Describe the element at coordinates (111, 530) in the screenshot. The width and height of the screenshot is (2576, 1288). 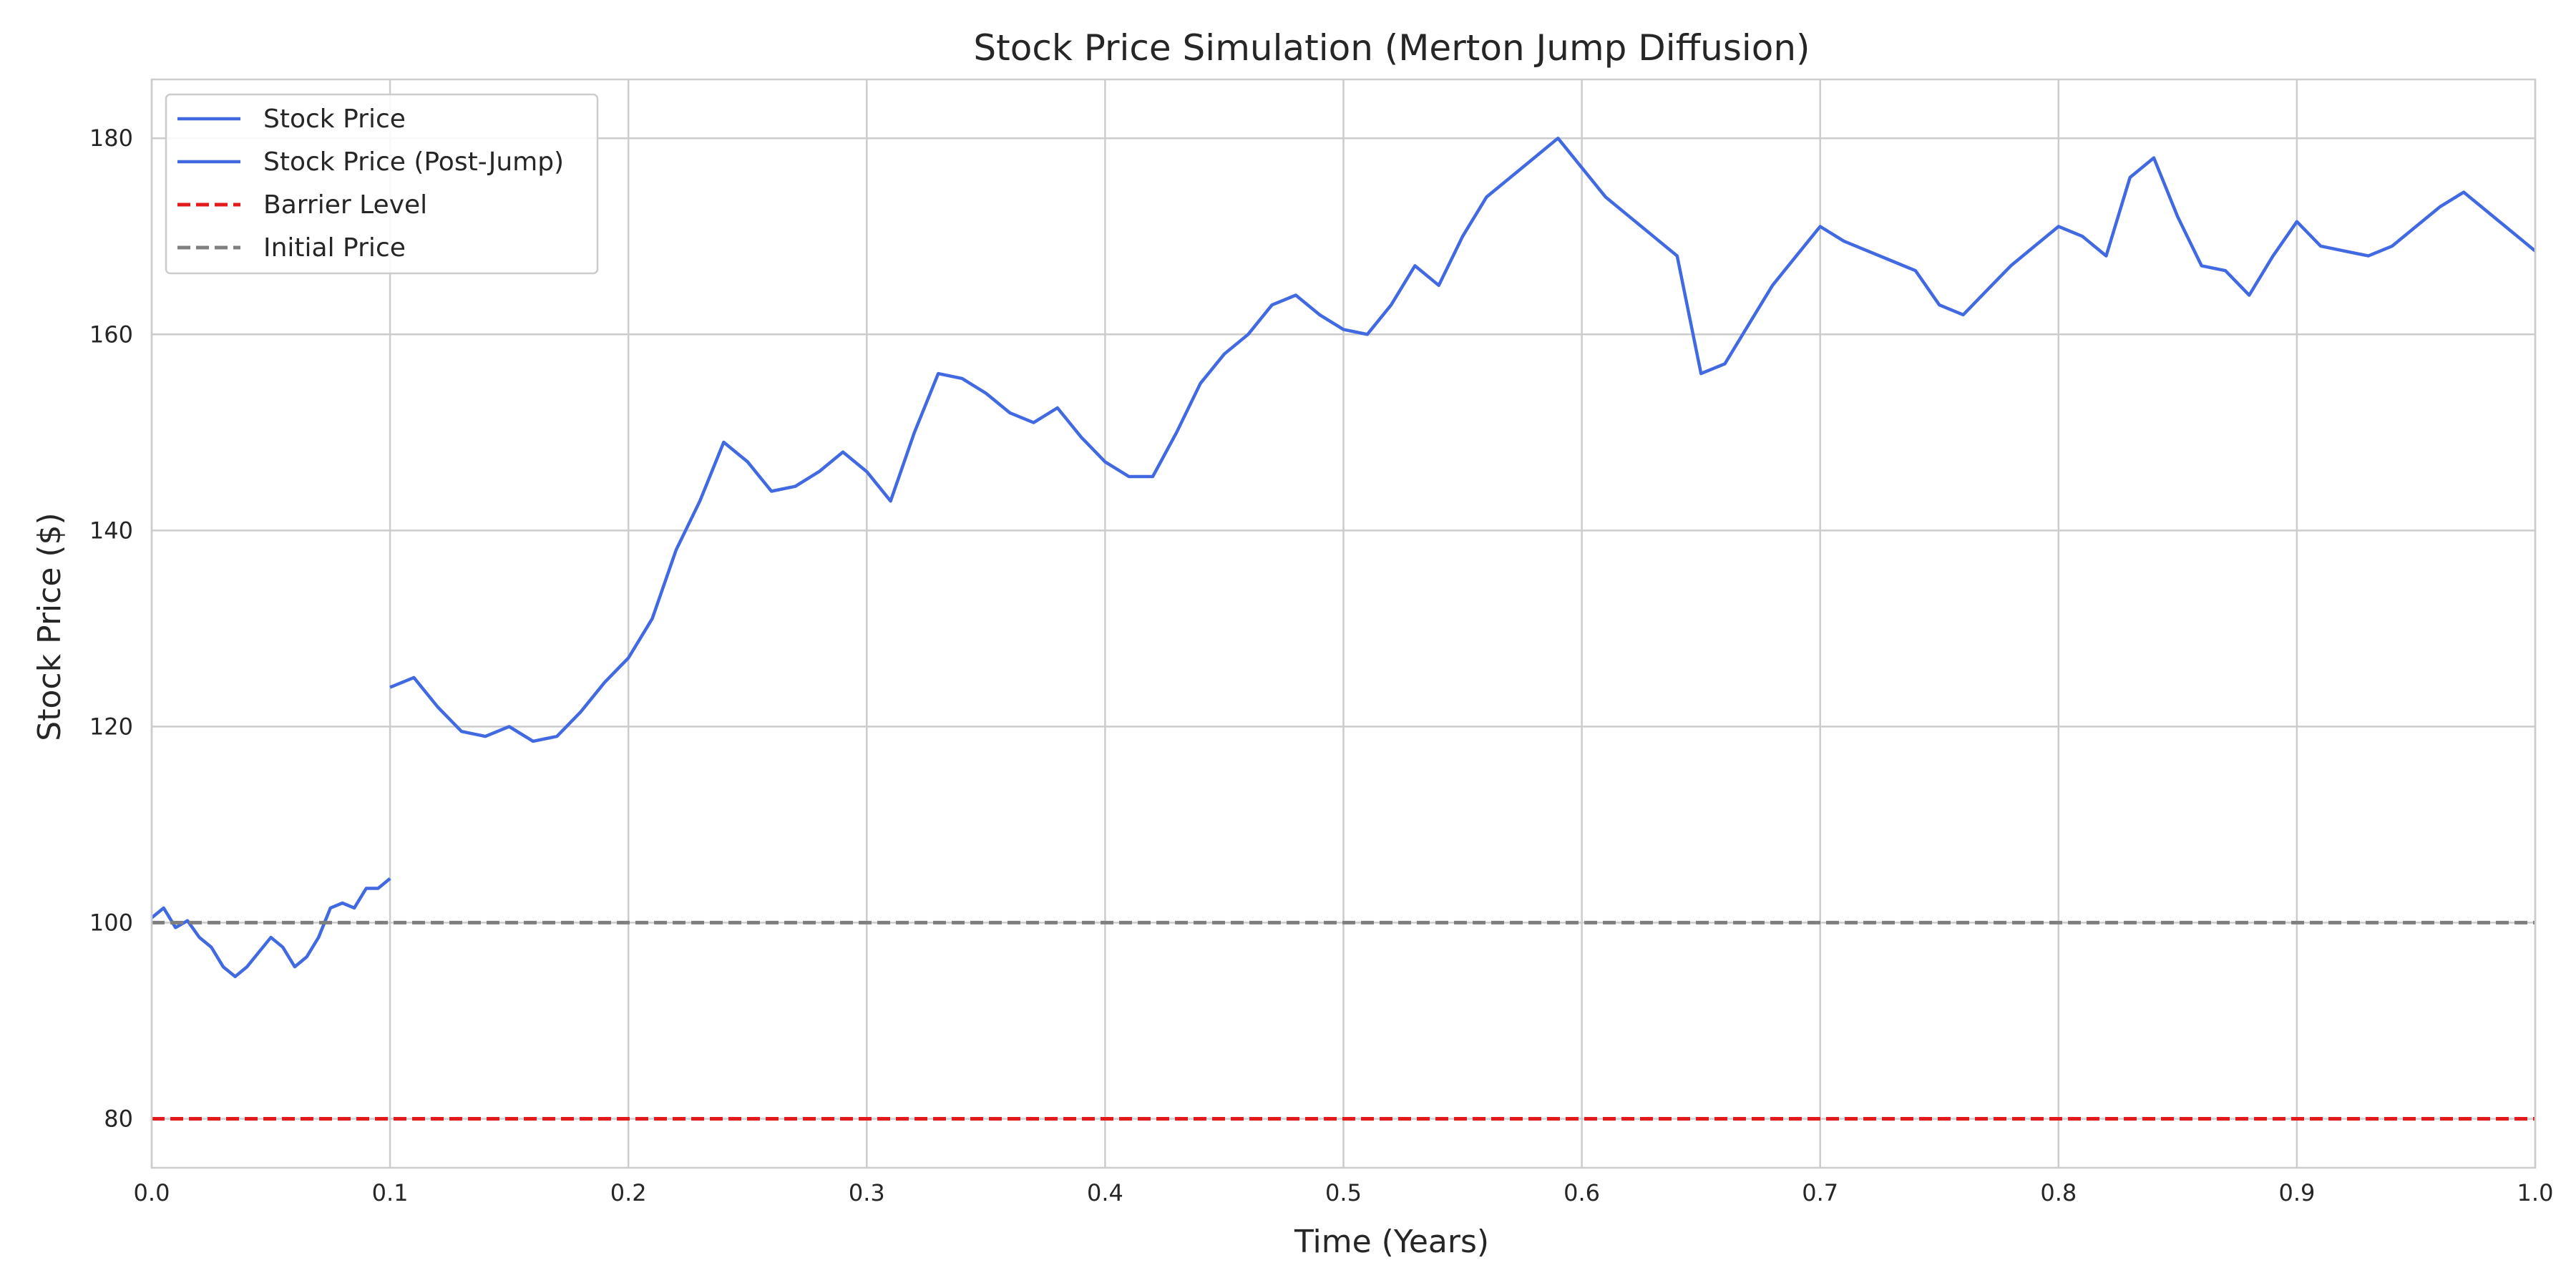
I see `y-tick-label: 140` at that location.